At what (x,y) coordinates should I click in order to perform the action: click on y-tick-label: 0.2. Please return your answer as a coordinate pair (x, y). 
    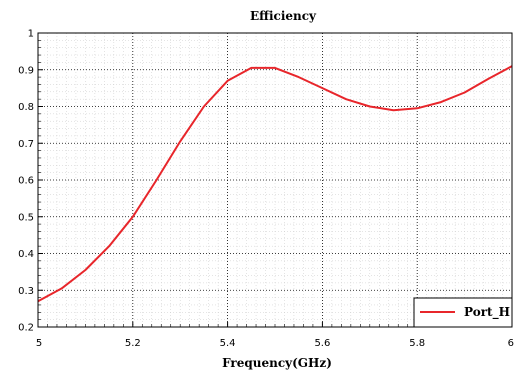
    Looking at the image, I should click on (26, 328).